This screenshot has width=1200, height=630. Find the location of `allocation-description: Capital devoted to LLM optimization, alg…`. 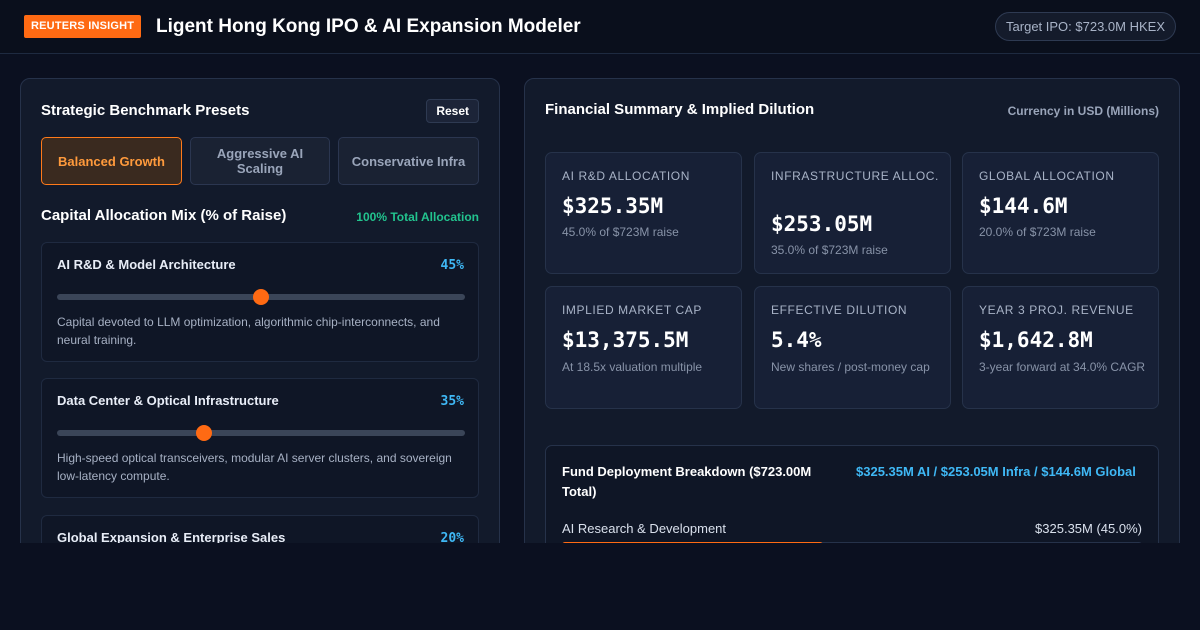

allocation-description: Capital devoted to LLM optimization, alg… is located at coordinates (248, 331).